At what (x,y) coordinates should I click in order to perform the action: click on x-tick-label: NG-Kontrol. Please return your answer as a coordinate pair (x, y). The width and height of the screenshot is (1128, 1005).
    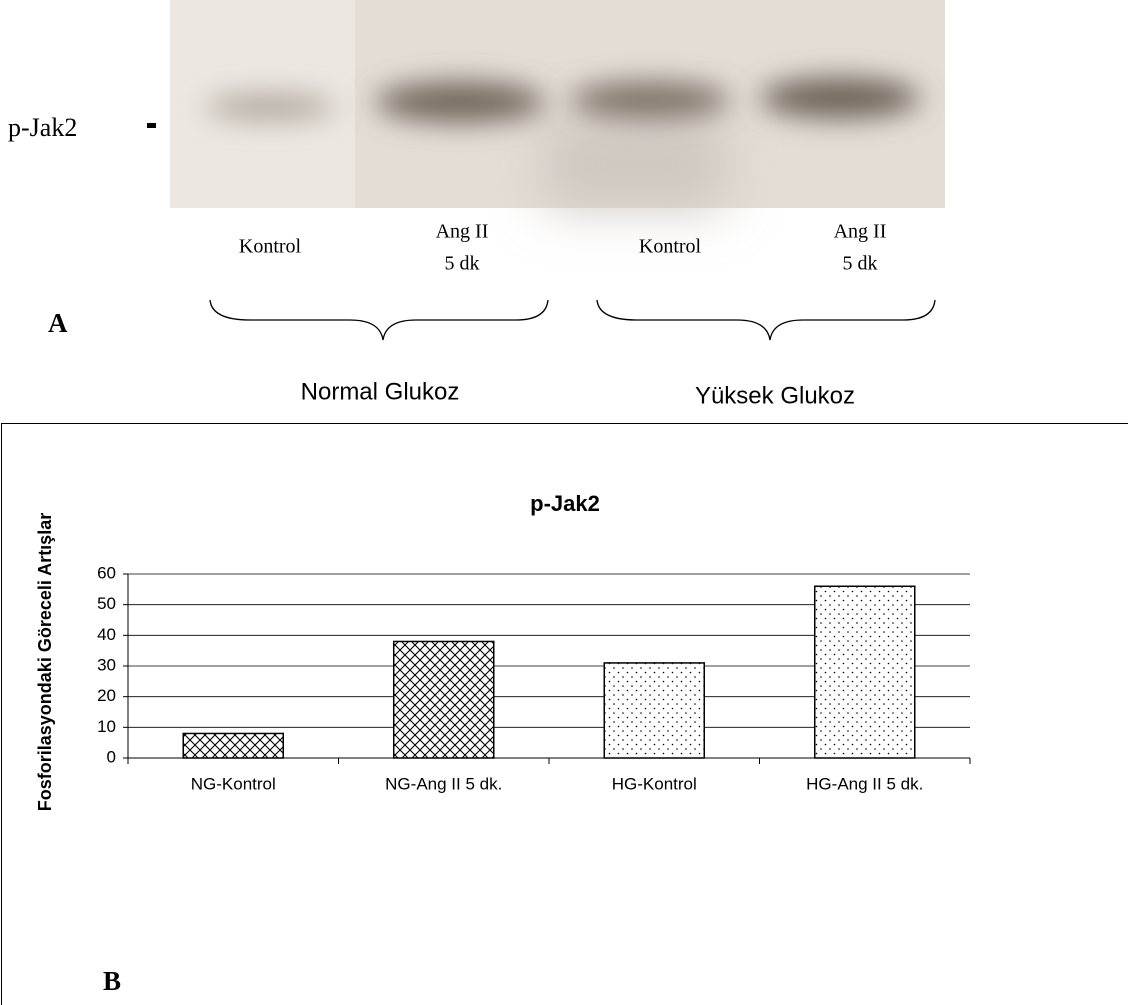
    Looking at the image, I should click on (233, 783).